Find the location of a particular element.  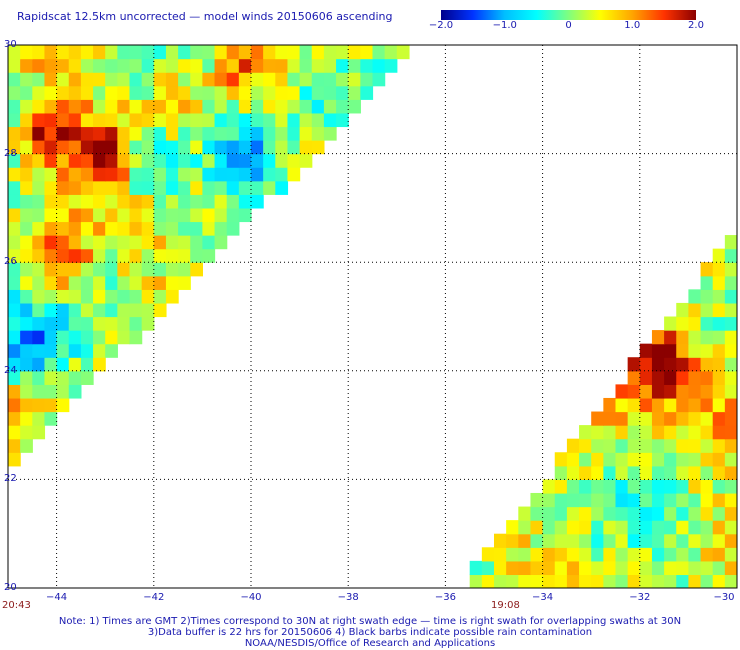

lat-label-30: 30 is located at coordinates (10, 44).